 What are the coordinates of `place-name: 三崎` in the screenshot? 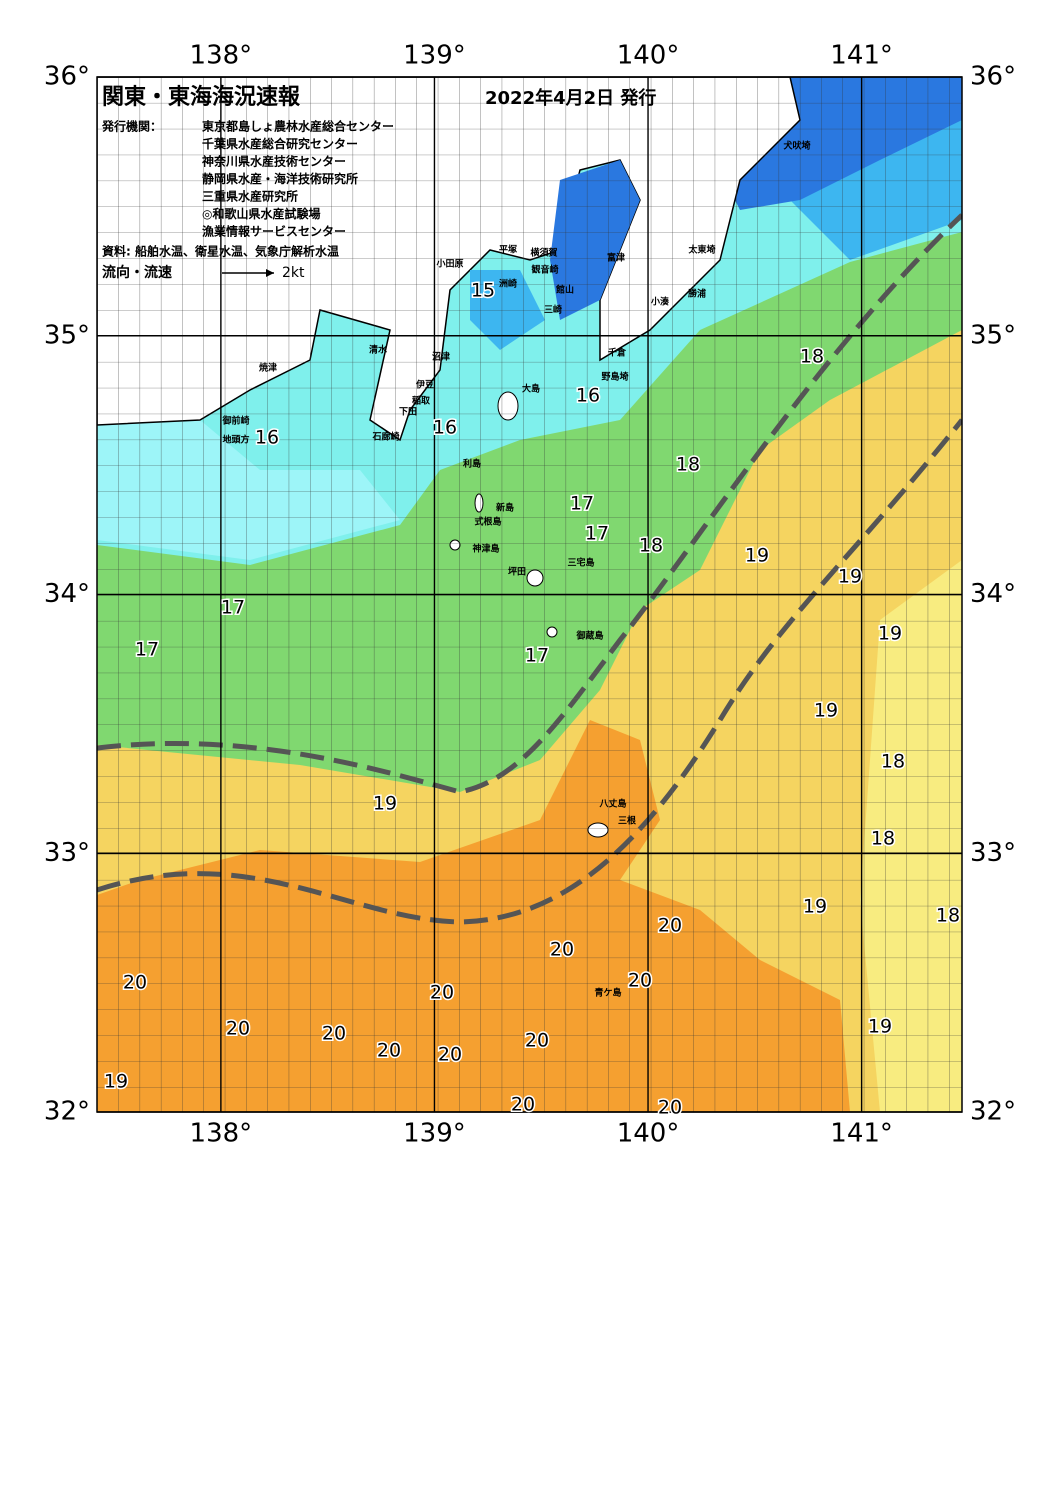 It's located at (553, 310).